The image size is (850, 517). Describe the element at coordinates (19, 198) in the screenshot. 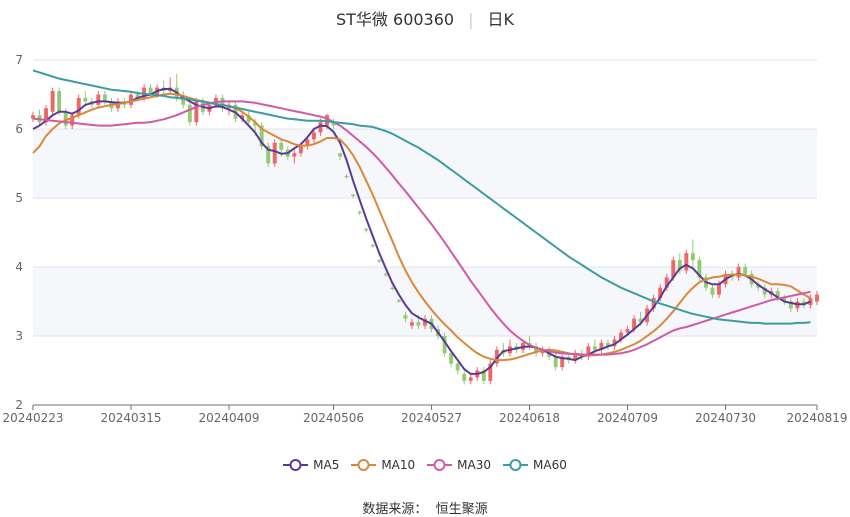

I see `y-tick-label: 5` at that location.